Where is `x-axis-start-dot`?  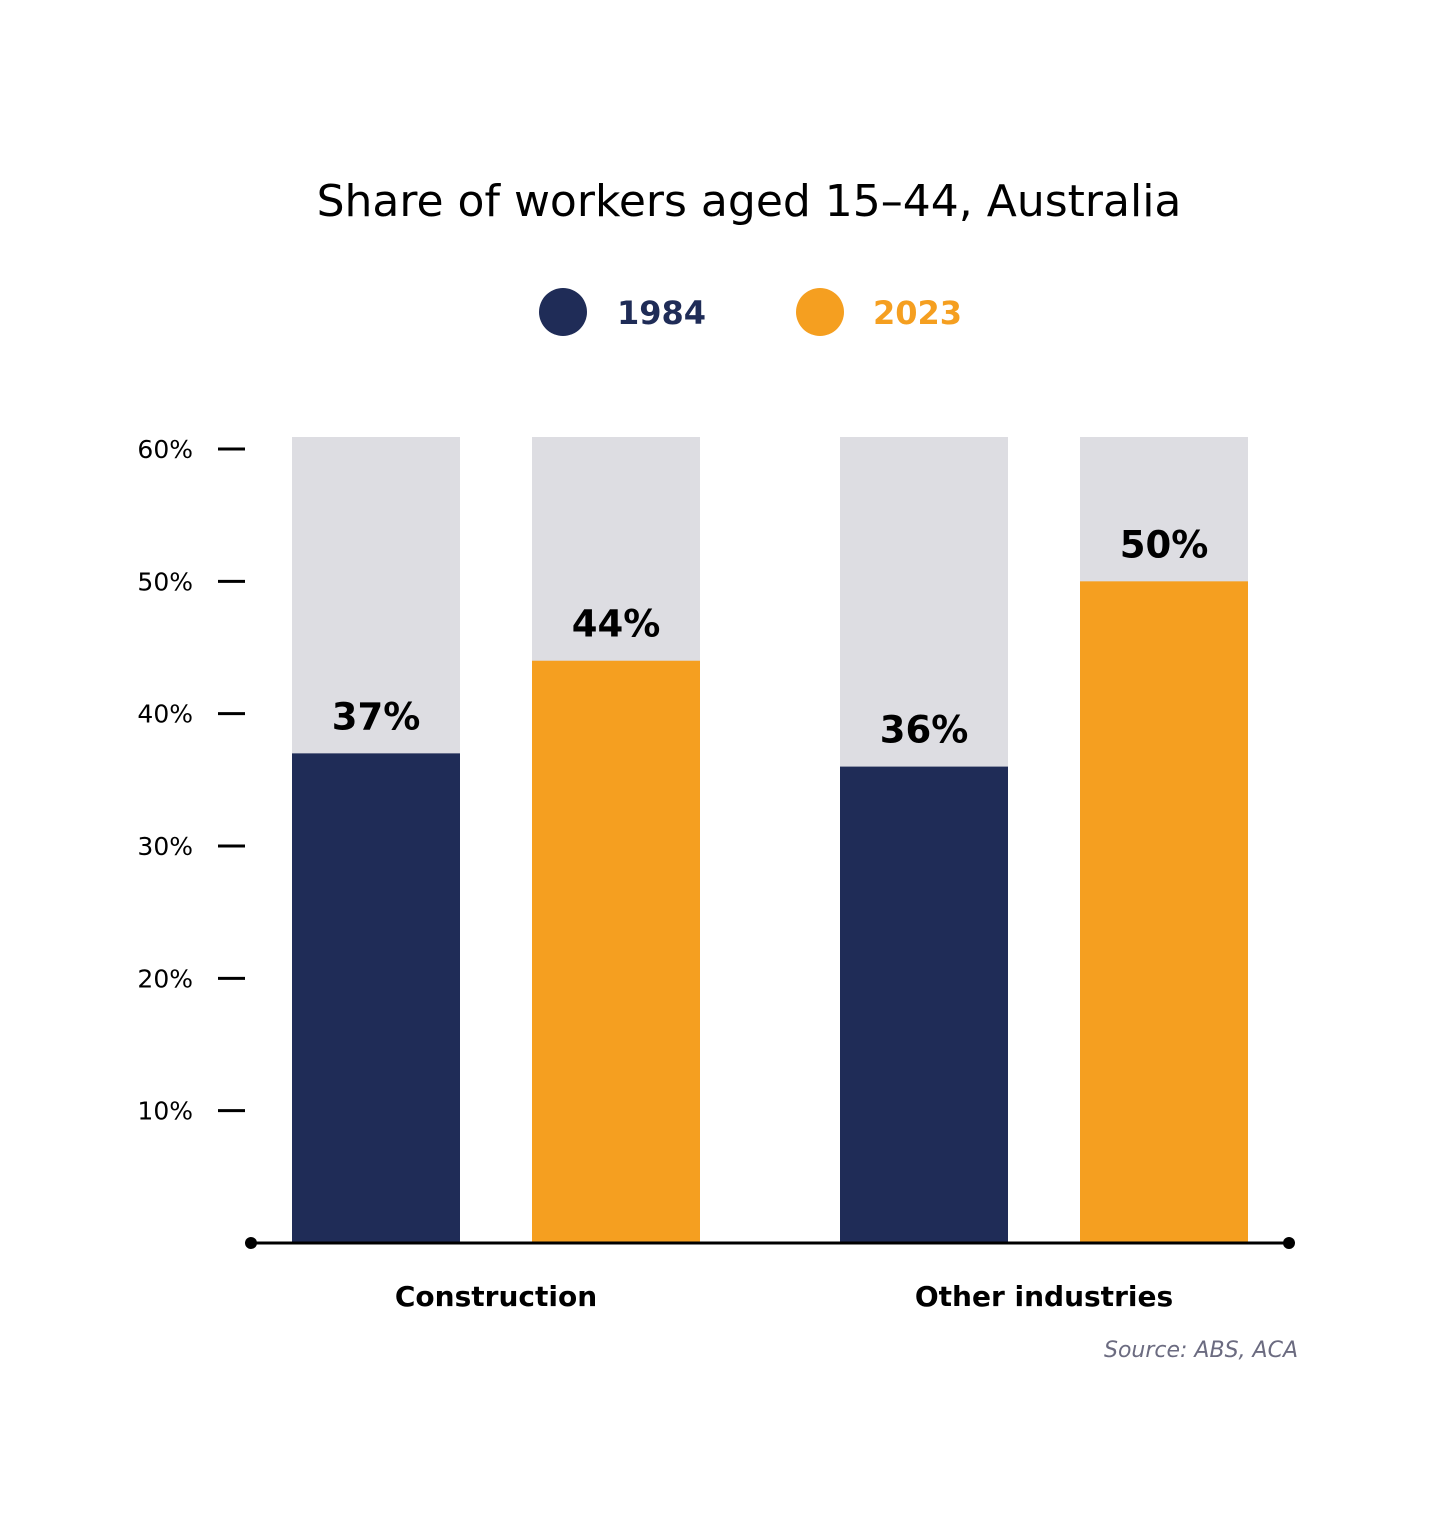
x-axis-start-dot is located at coordinates (251, 1243).